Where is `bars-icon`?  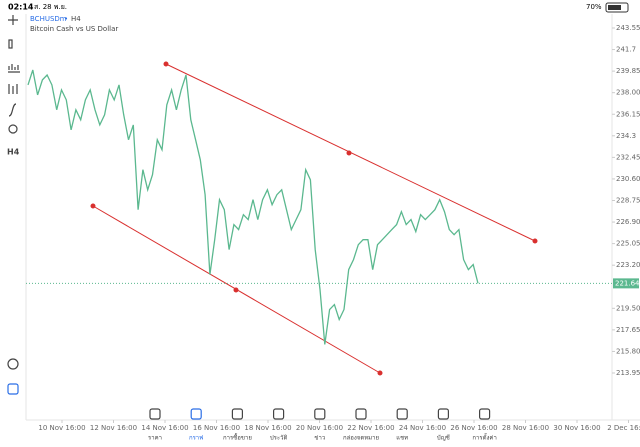 bars-icon is located at coordinates (13, 89).